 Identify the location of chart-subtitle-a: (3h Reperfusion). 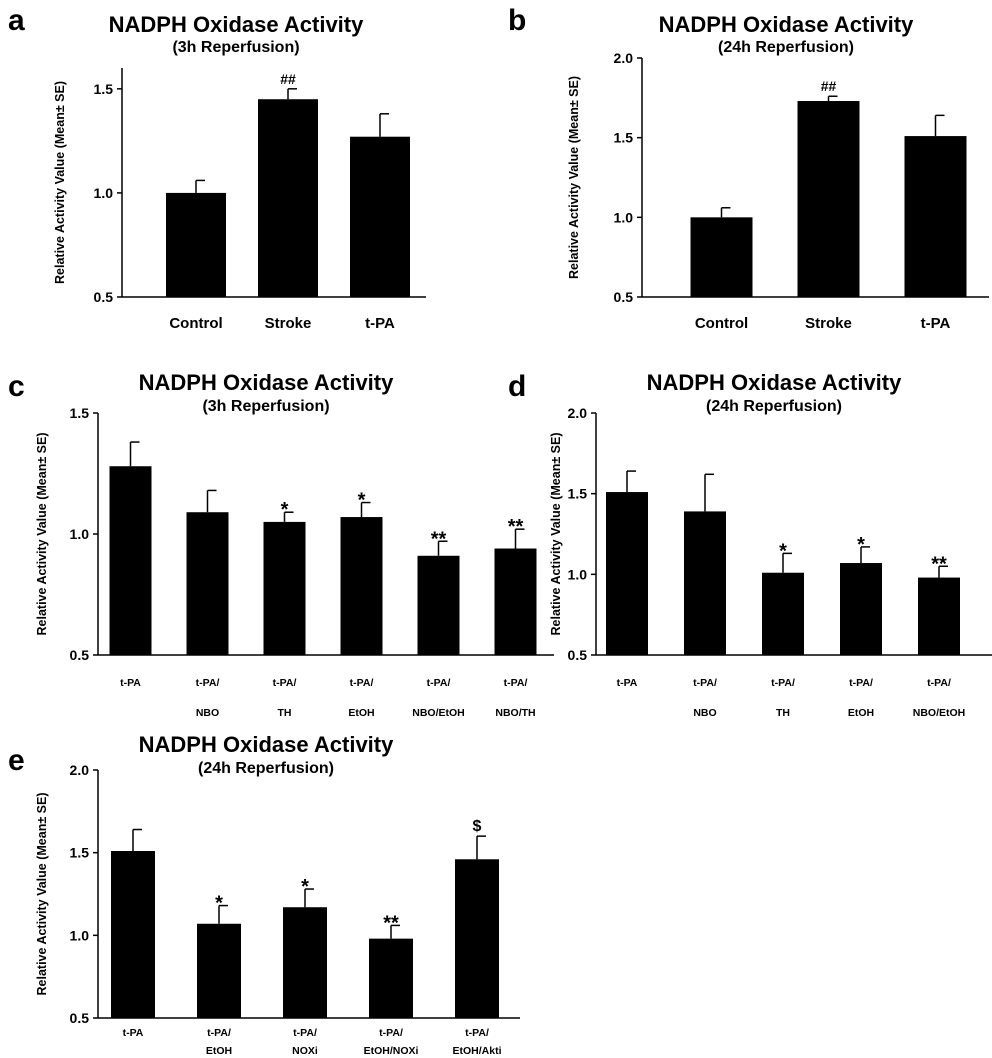
(235, 47).